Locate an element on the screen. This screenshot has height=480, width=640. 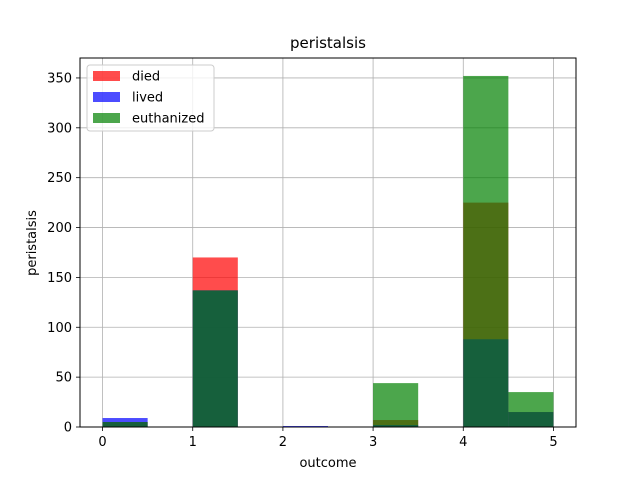
y-tick-label: 150 is located at coordinates (59, 278).